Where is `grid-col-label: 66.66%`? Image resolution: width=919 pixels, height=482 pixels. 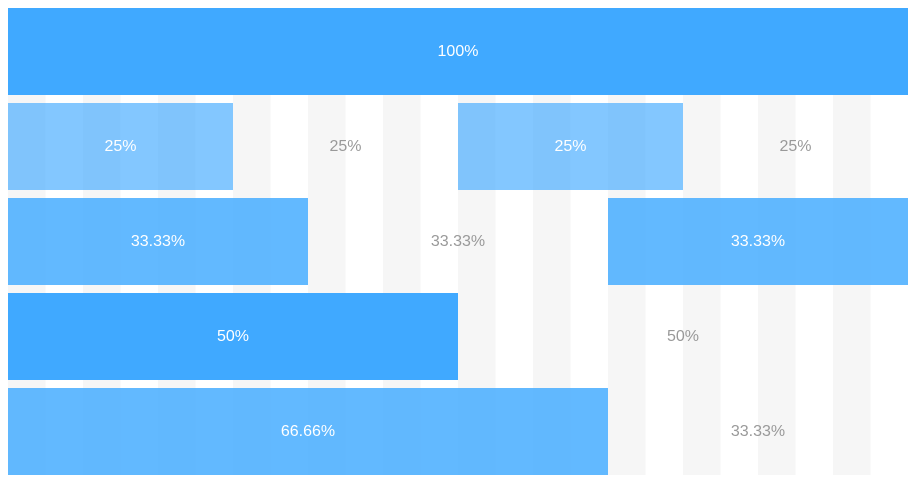 grid-col-label: 66.66% is located at coordinates (308, 431).